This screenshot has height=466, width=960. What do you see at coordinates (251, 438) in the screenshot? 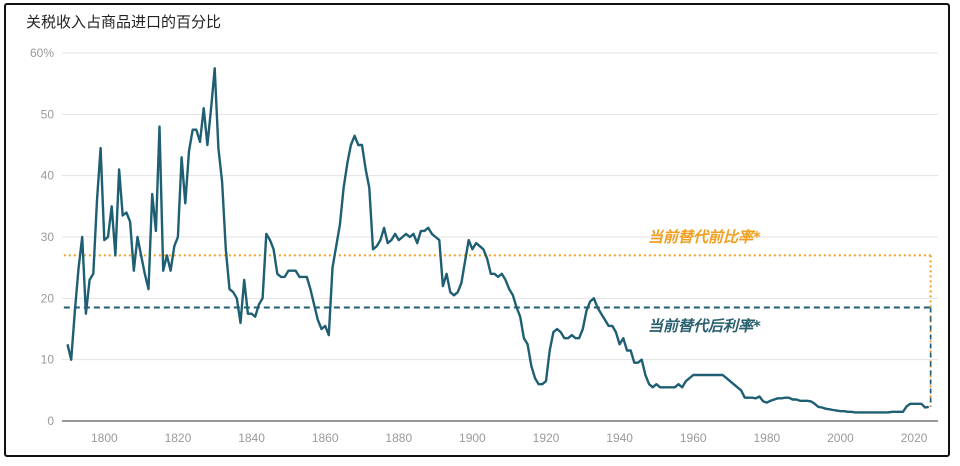
I see `x-tick-label-1840: 1840` at bounding box center [251, 438].